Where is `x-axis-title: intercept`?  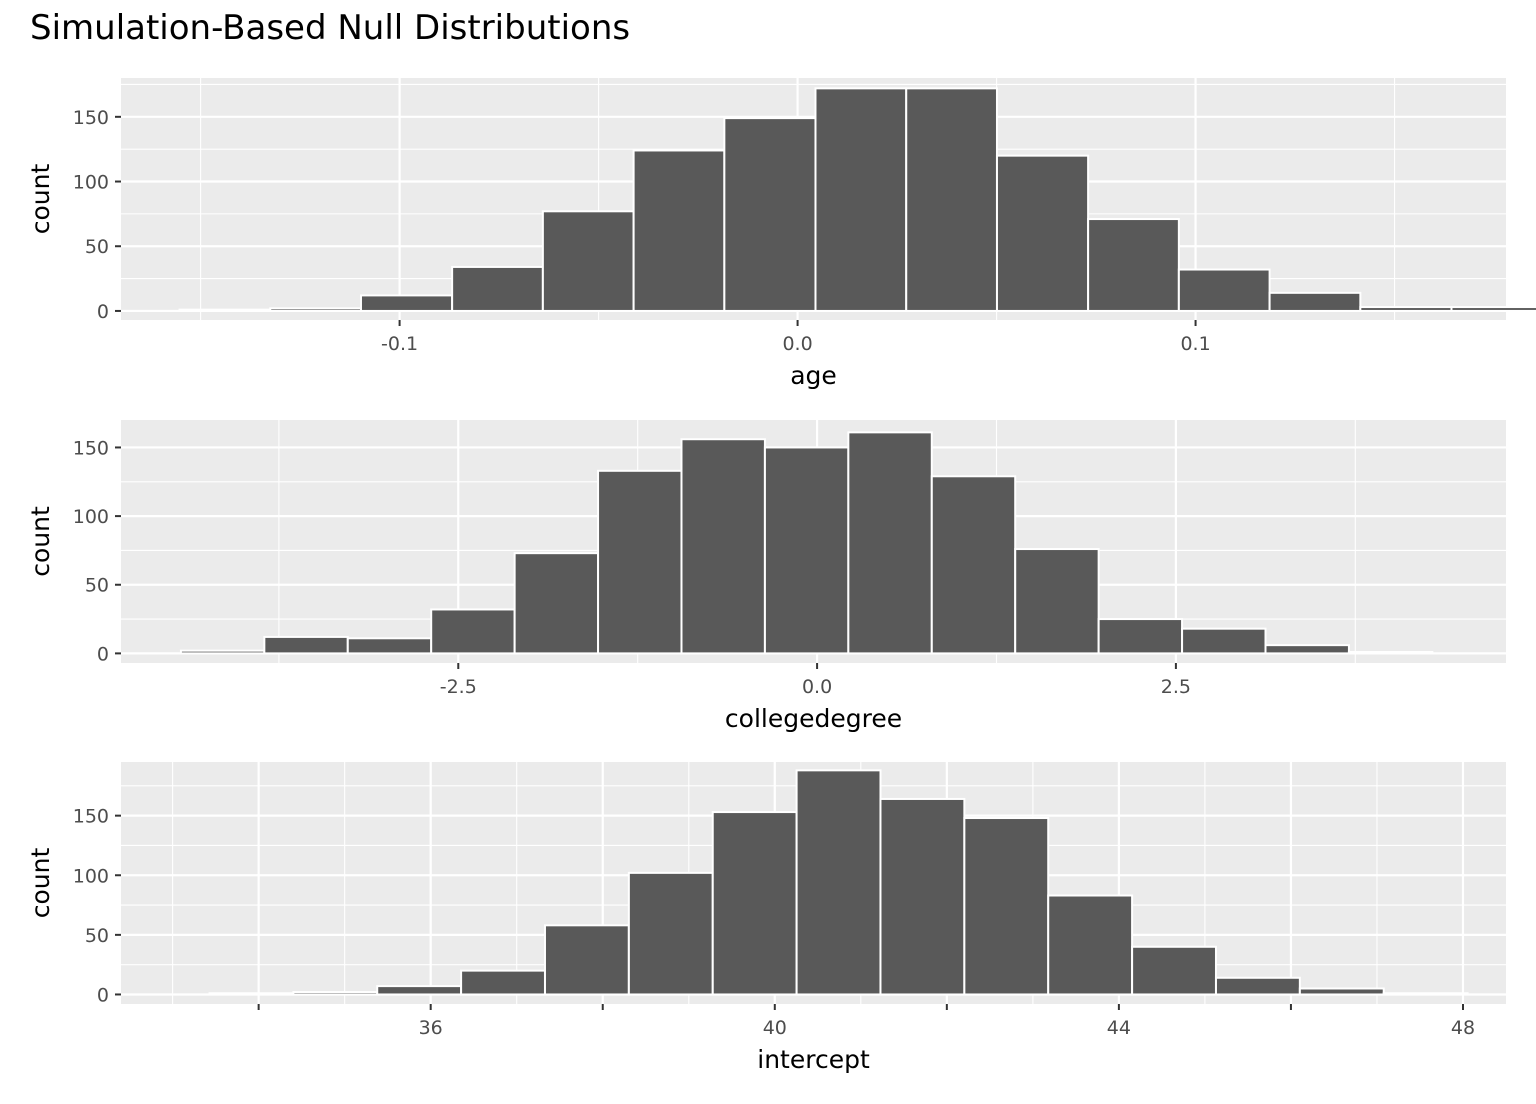
x-axis-title: intercept is located at coordinates (813, 1059).